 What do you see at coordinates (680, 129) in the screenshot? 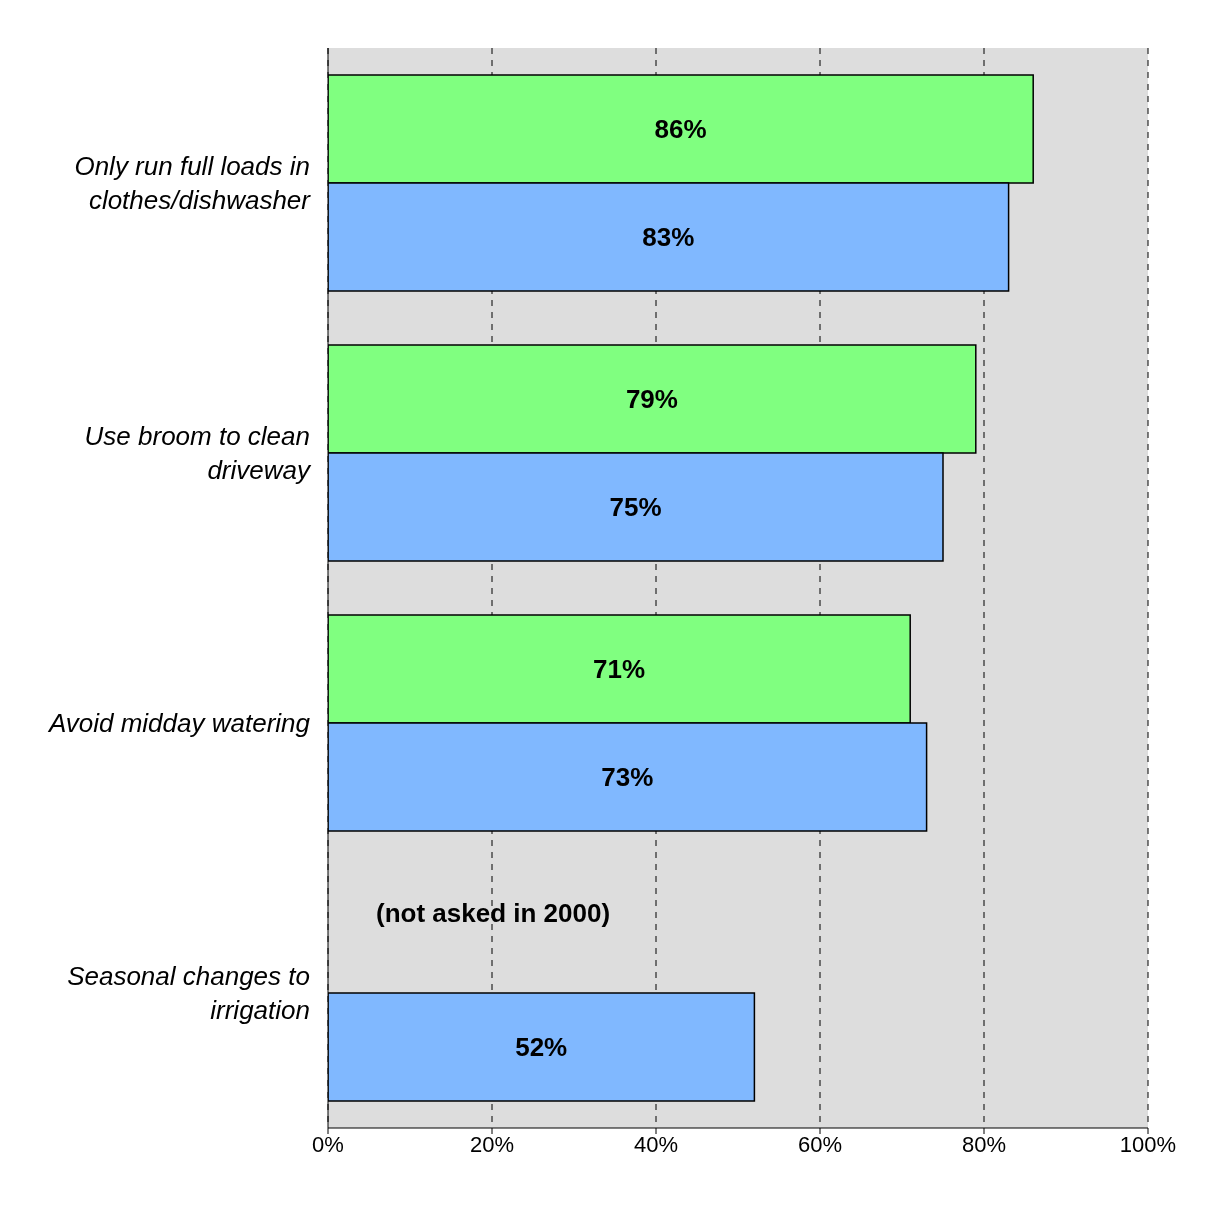
I see `data-label: 86%` at bounding box center [680, 129].